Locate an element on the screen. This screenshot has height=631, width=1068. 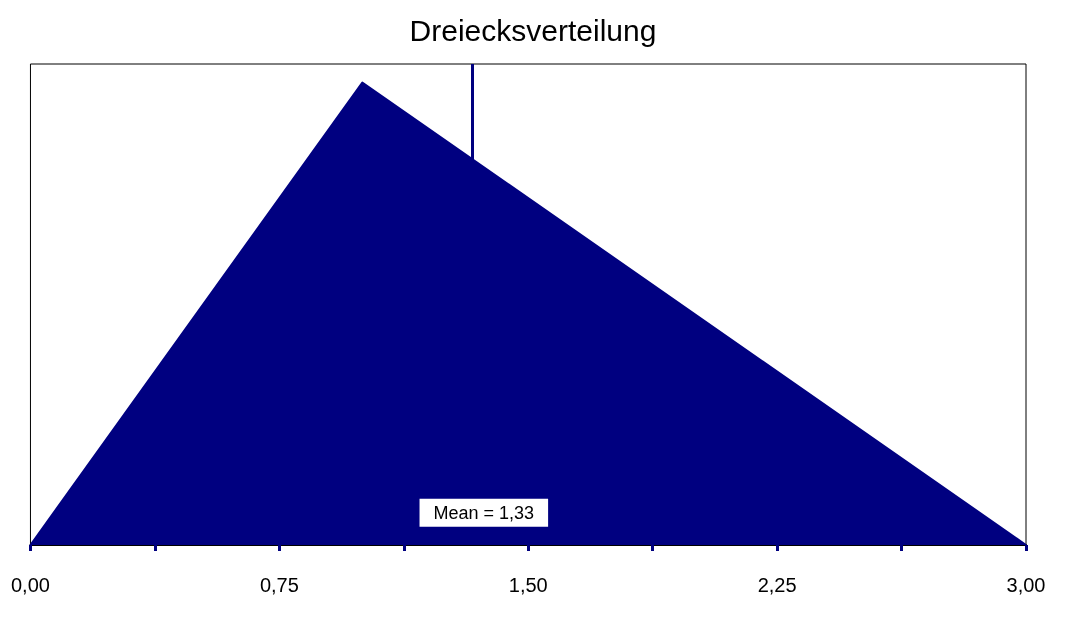
ref-line-label: Mean = 1,33 is located at coordinates (484, 512).